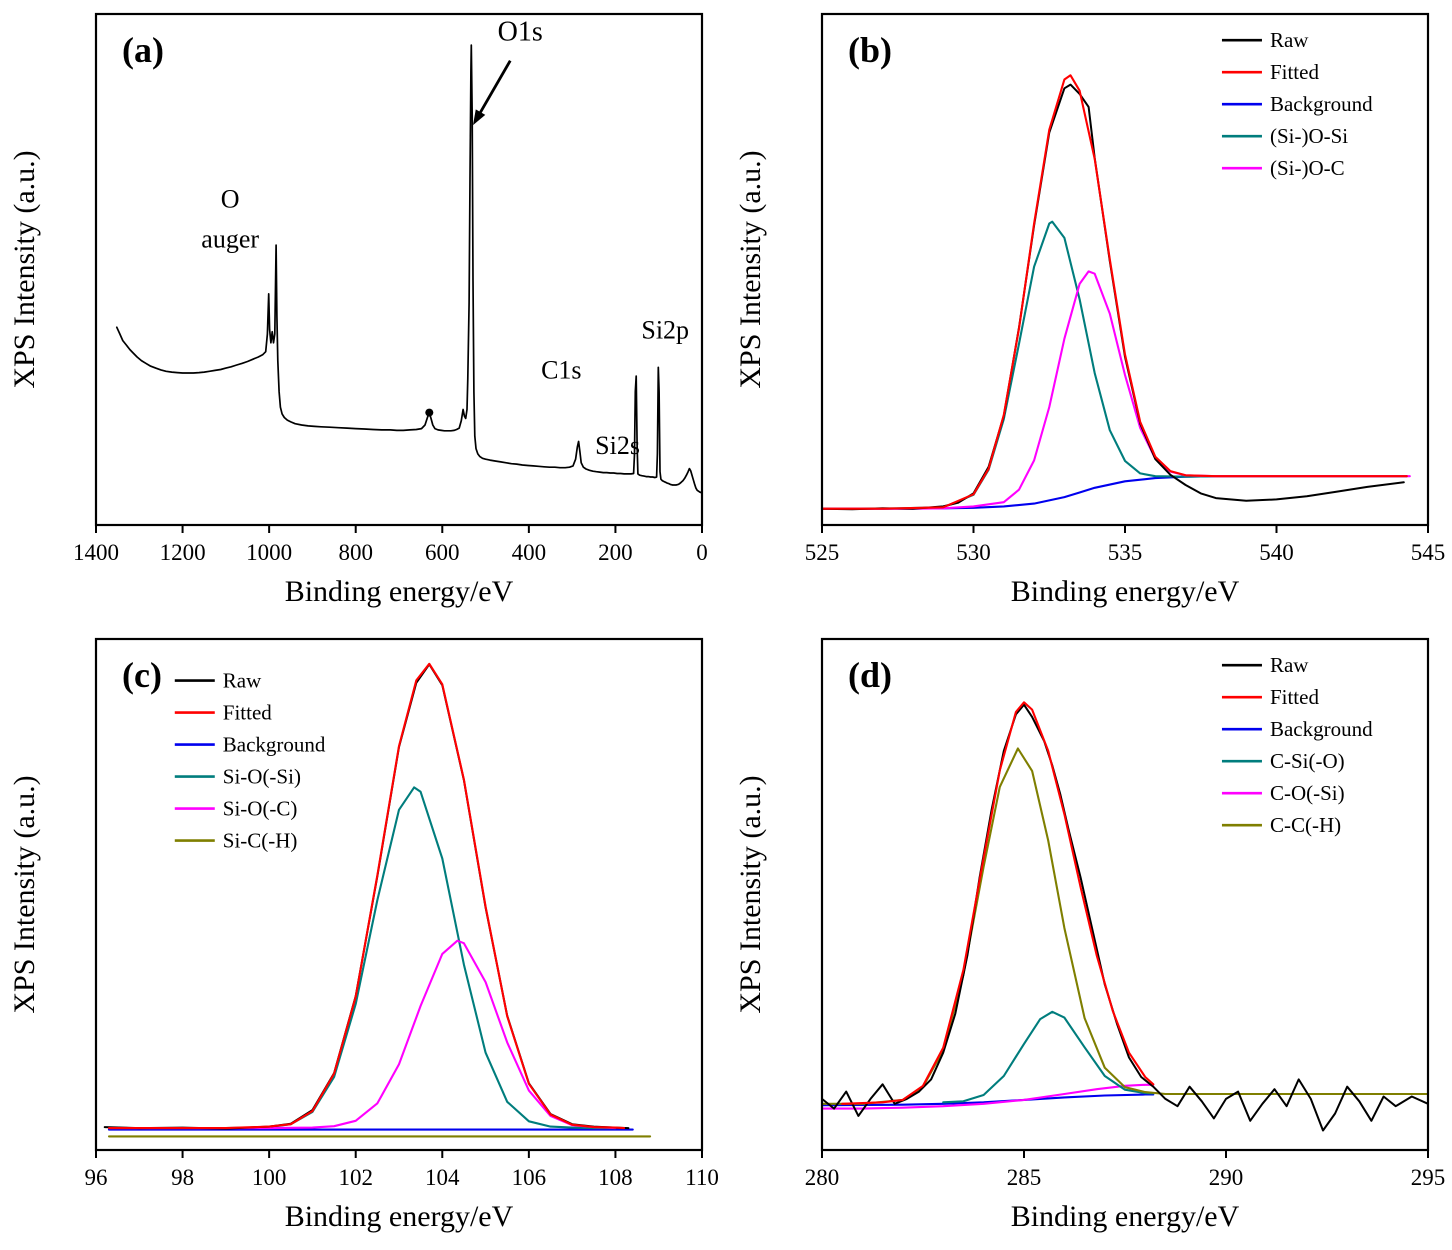 This screenshot has width=1452, height=1250. Describe the element at coordinates (822, 552) in the screenshot. I see `x-tick-label: 525` at that location.